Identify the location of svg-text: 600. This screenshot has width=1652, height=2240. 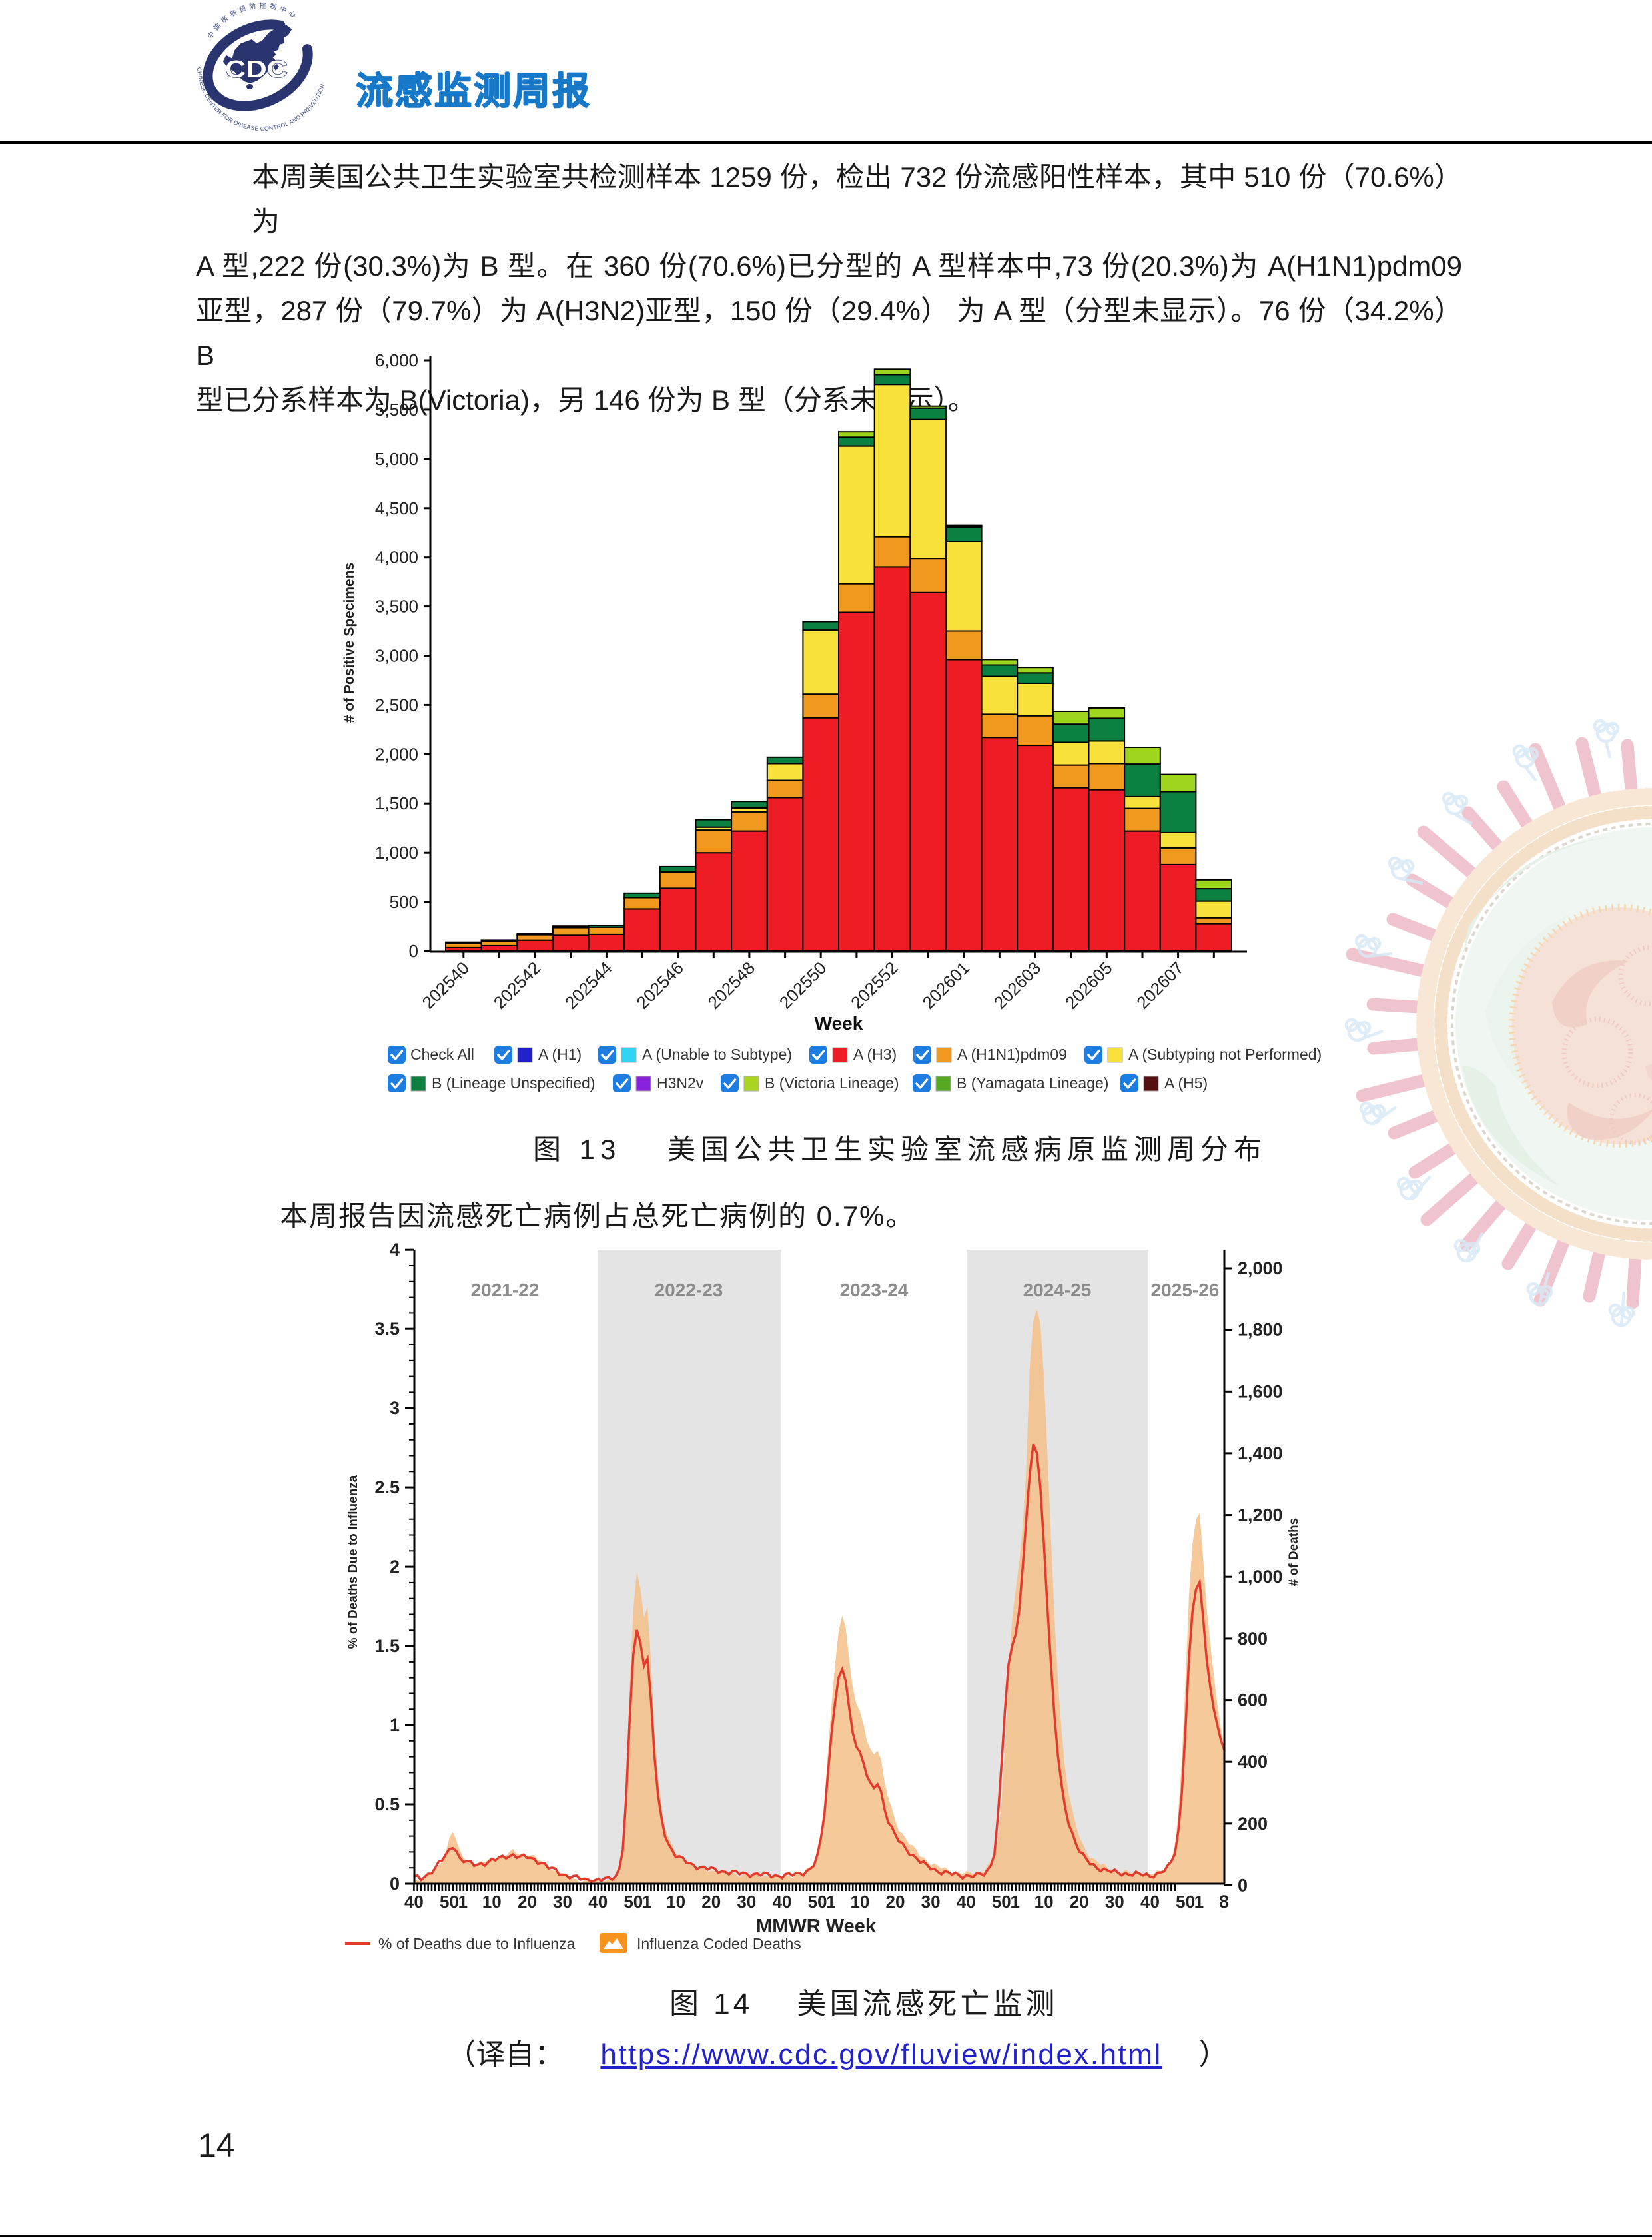
(1253, 1700).